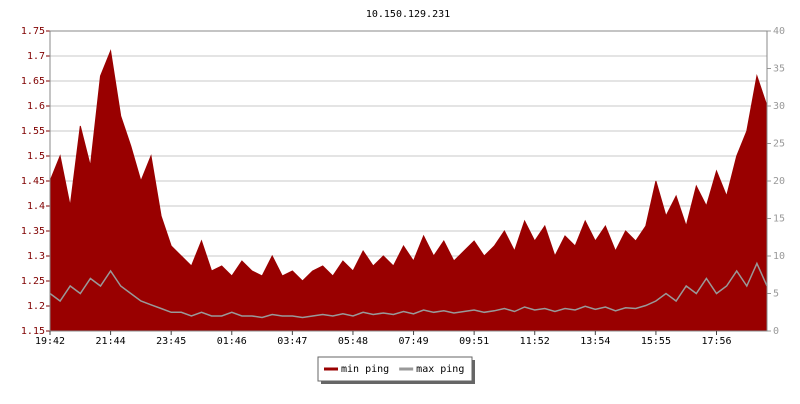 Image resolution: width=800 pixels, height=404 pixels. What do you see at coordinates (36, 256) in the screenshot?
I see `y-tick-label: 1.3` at bounding box center [36, 256].